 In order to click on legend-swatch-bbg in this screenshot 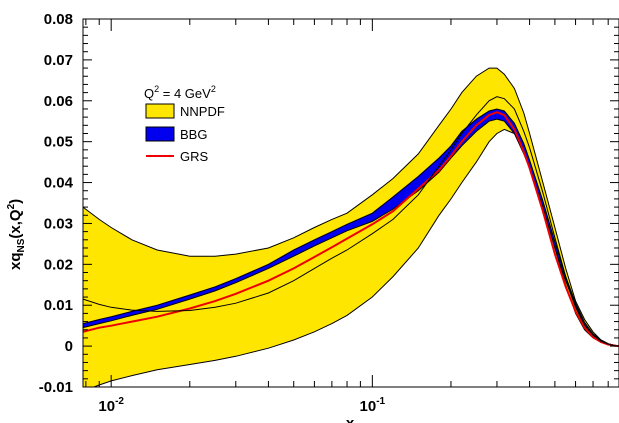, I will do `click(160, 134)`.